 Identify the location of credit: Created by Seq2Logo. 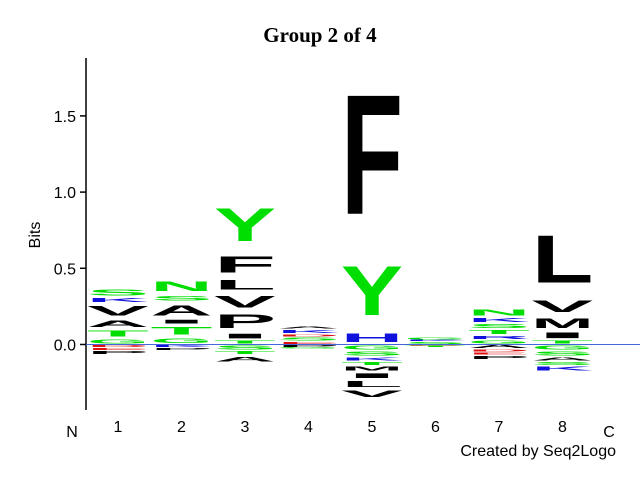
(538, 451).